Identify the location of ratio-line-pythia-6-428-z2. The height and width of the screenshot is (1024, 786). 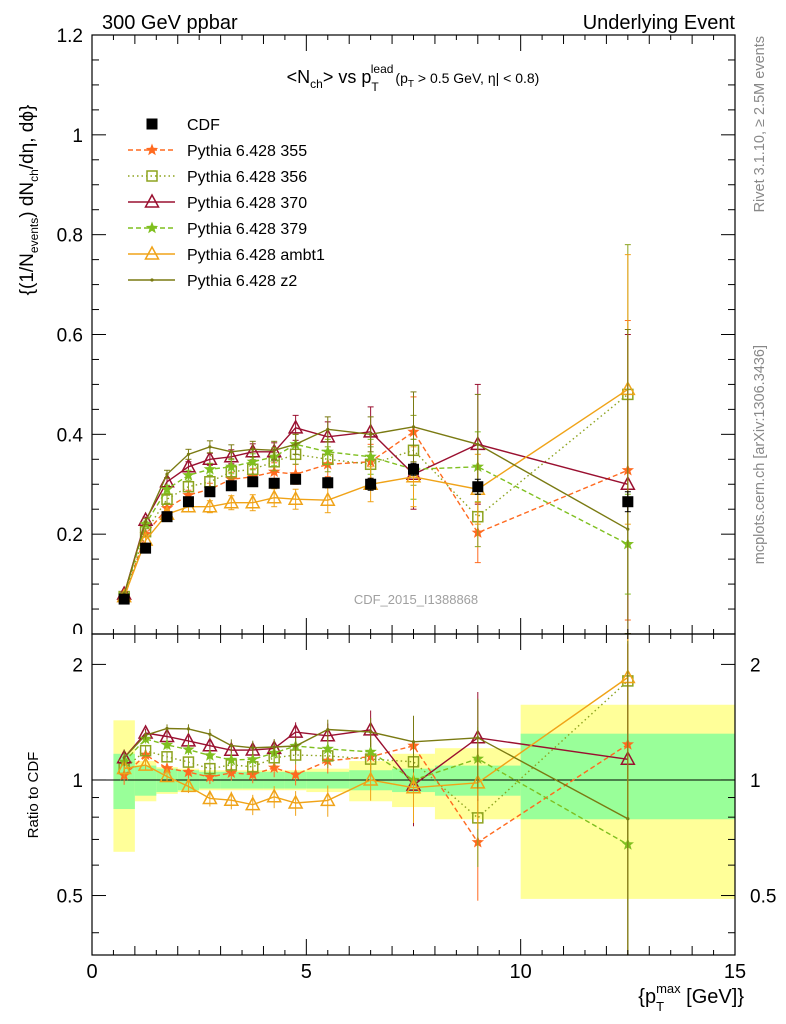
(376, 773).